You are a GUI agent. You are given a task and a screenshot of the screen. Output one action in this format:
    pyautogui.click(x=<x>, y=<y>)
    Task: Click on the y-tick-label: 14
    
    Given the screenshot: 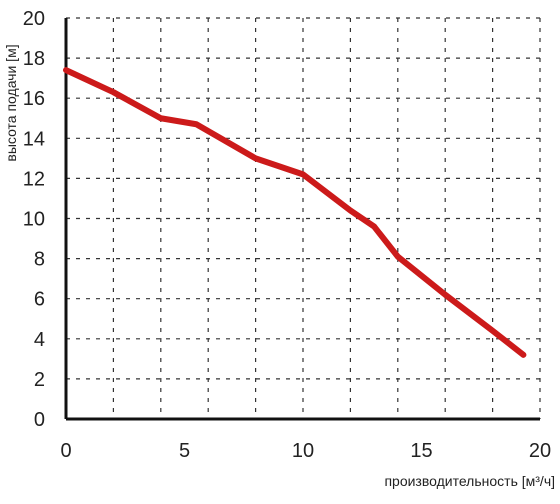 What is the action you would take?
    pyautogui.click(x=34, y=139)
    